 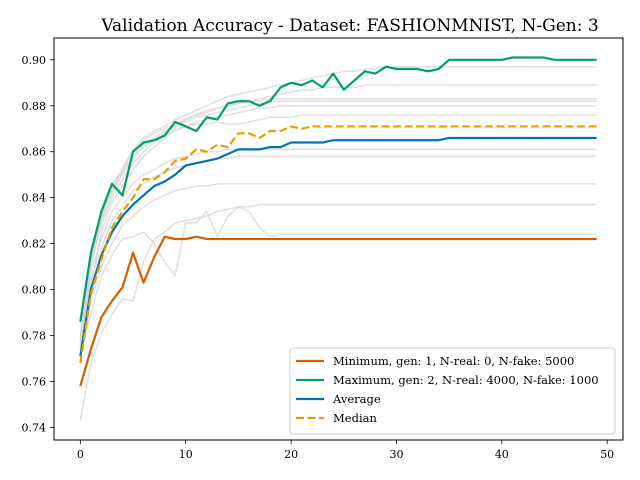 I want to click on legend-box, so click(x=452, y=391).